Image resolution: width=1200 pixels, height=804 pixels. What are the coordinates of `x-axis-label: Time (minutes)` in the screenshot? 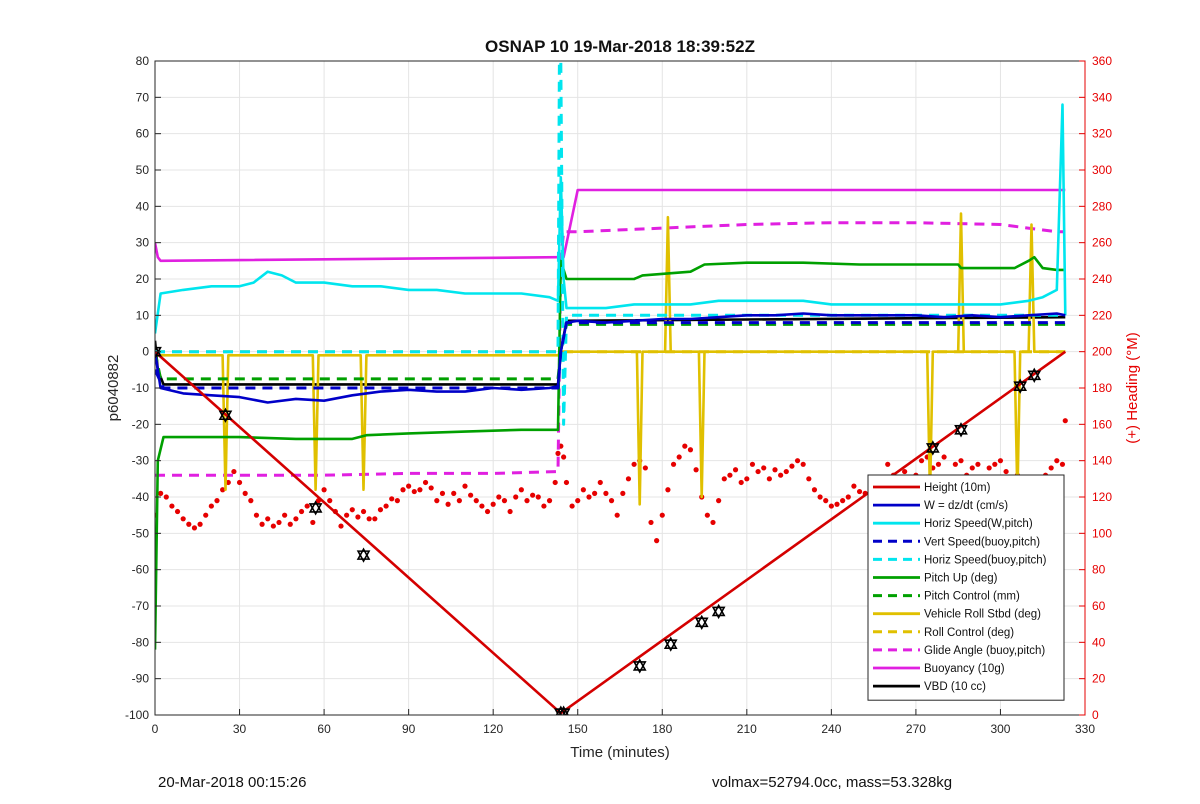 It's located at (619, 752).